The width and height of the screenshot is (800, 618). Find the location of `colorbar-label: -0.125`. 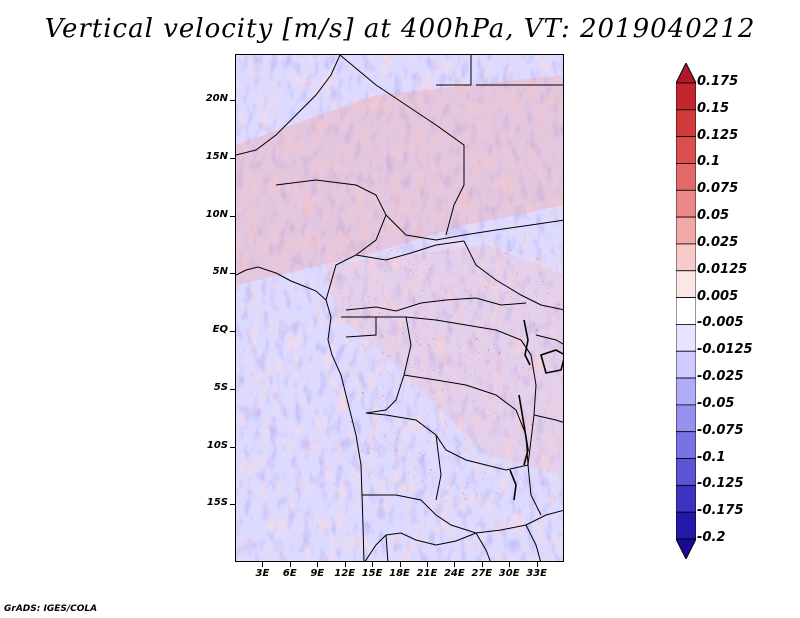

colorbar-label: -0.125 is located at coordinates (720, 484).